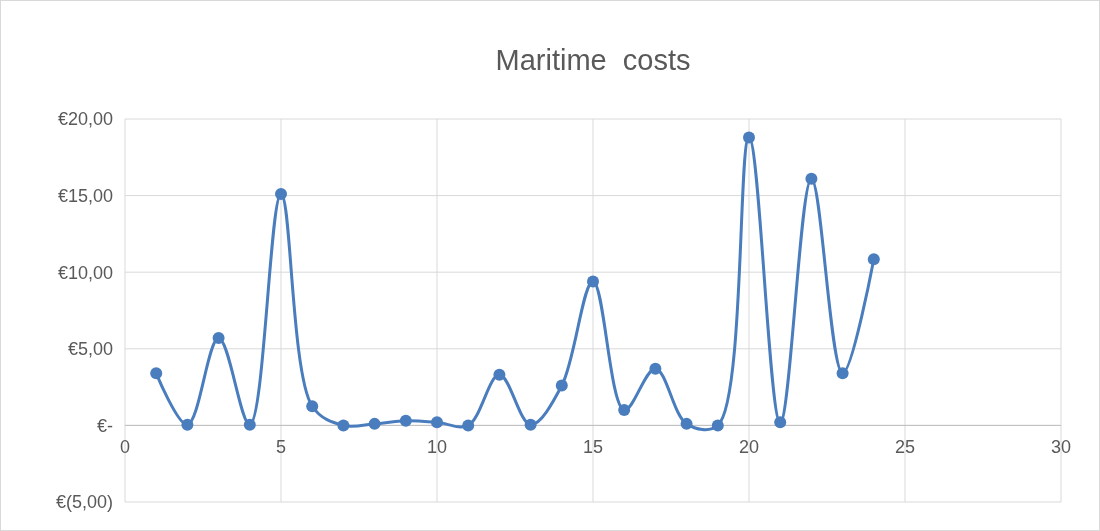 This screenshot has width=1100, height=531. What do you see at coordinates (1061, 447) in the screenshot?
I see `x-tick-label: 30` at bounding box center [1061, 447].